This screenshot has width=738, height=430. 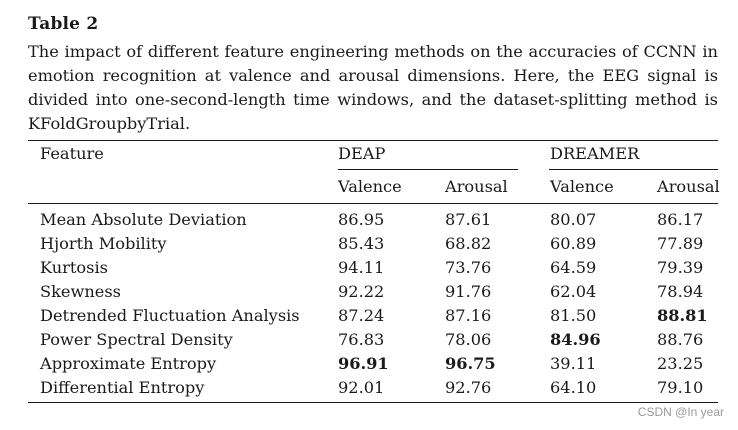 What do you see at coordinates (470, 363) in the screenshot?
I see `row-value: 96.75` at bounding box center [470, 363].